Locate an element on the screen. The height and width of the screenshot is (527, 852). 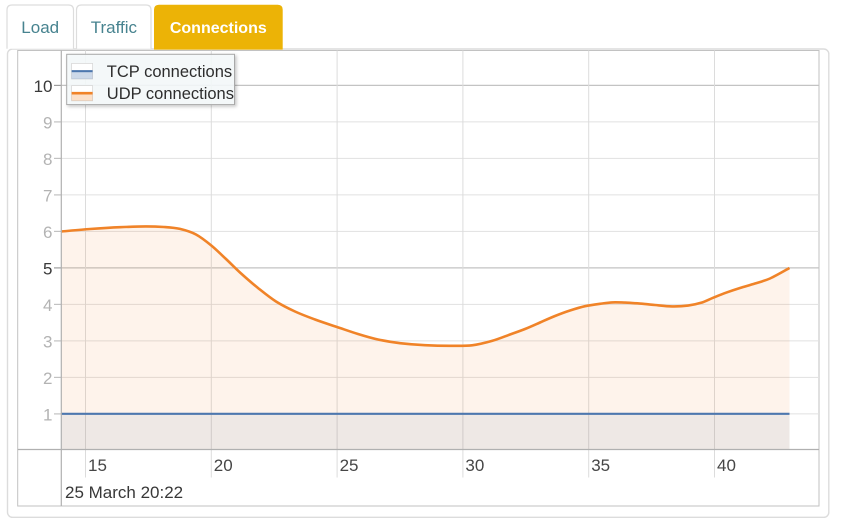
svg-text: 10 is located at coordinates (43, 86).